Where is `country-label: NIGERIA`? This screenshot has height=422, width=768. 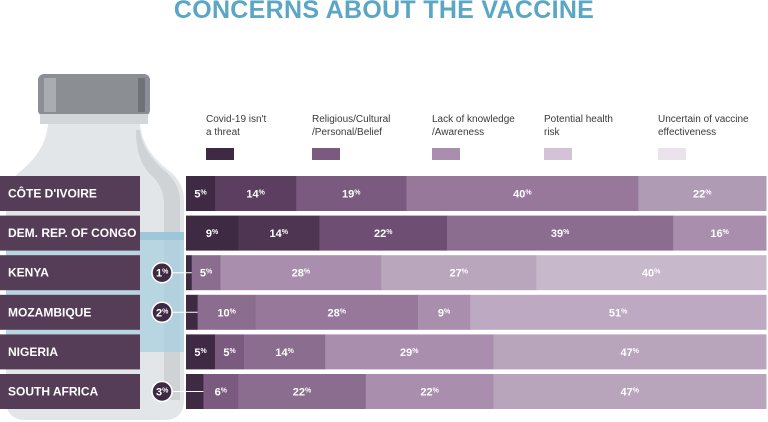
country-label: NIGERIA is located at coordinates (33, 352).